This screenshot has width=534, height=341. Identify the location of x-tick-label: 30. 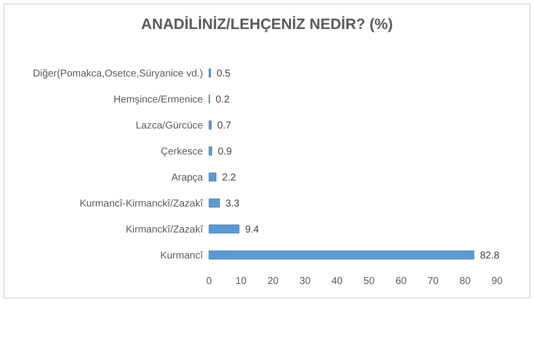
(305, 281).